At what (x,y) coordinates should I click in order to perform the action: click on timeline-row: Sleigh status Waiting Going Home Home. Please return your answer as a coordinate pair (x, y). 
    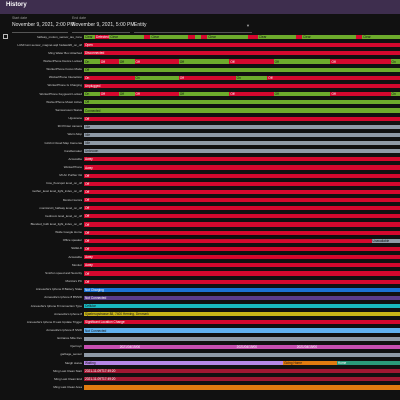
    Looking at the image, I should click on (200, 365).